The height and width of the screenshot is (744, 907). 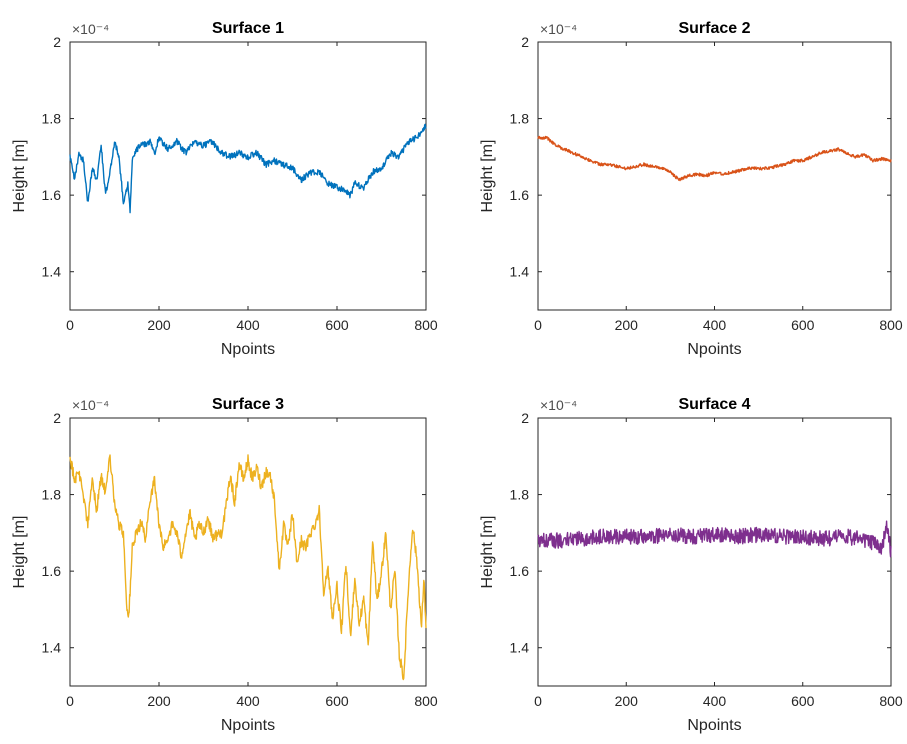 What do you see at coordinates (248, 404) in the screenshot?
I see `chart-title: Surface 3` at bounding box center [248, 404].